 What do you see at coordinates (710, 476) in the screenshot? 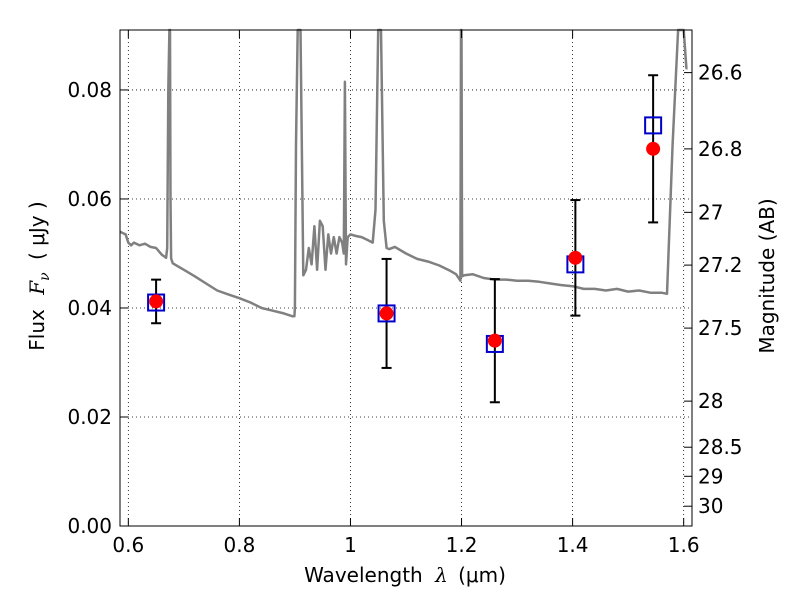
I see `right-tick-label: 29` at bounding box center [710, 476].